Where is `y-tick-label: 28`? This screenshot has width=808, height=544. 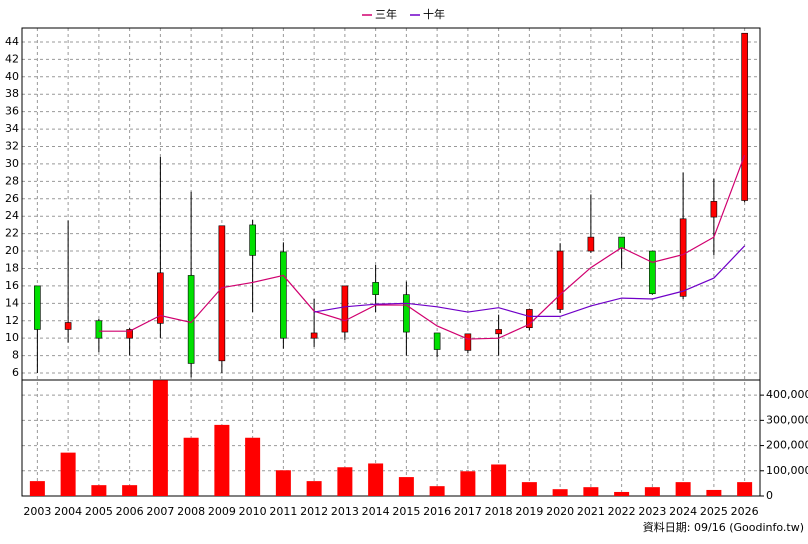 y-tick-label: 28 is located at coordinates (12, 180).